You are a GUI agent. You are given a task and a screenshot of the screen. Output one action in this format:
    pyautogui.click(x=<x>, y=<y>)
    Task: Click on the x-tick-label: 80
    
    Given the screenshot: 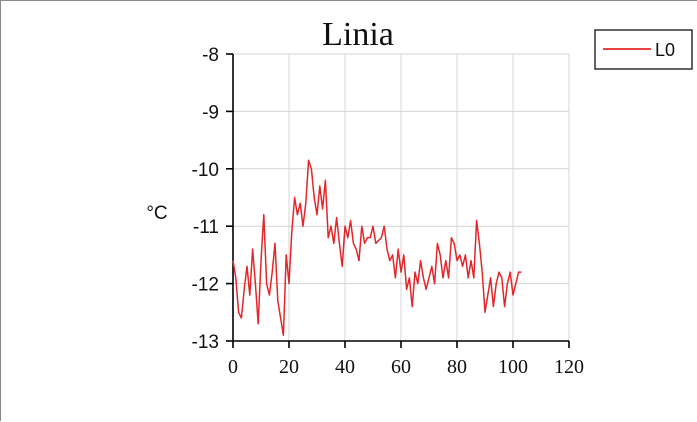 What is the action you would take?
    pyautogui.click(x=457, y=367)
    